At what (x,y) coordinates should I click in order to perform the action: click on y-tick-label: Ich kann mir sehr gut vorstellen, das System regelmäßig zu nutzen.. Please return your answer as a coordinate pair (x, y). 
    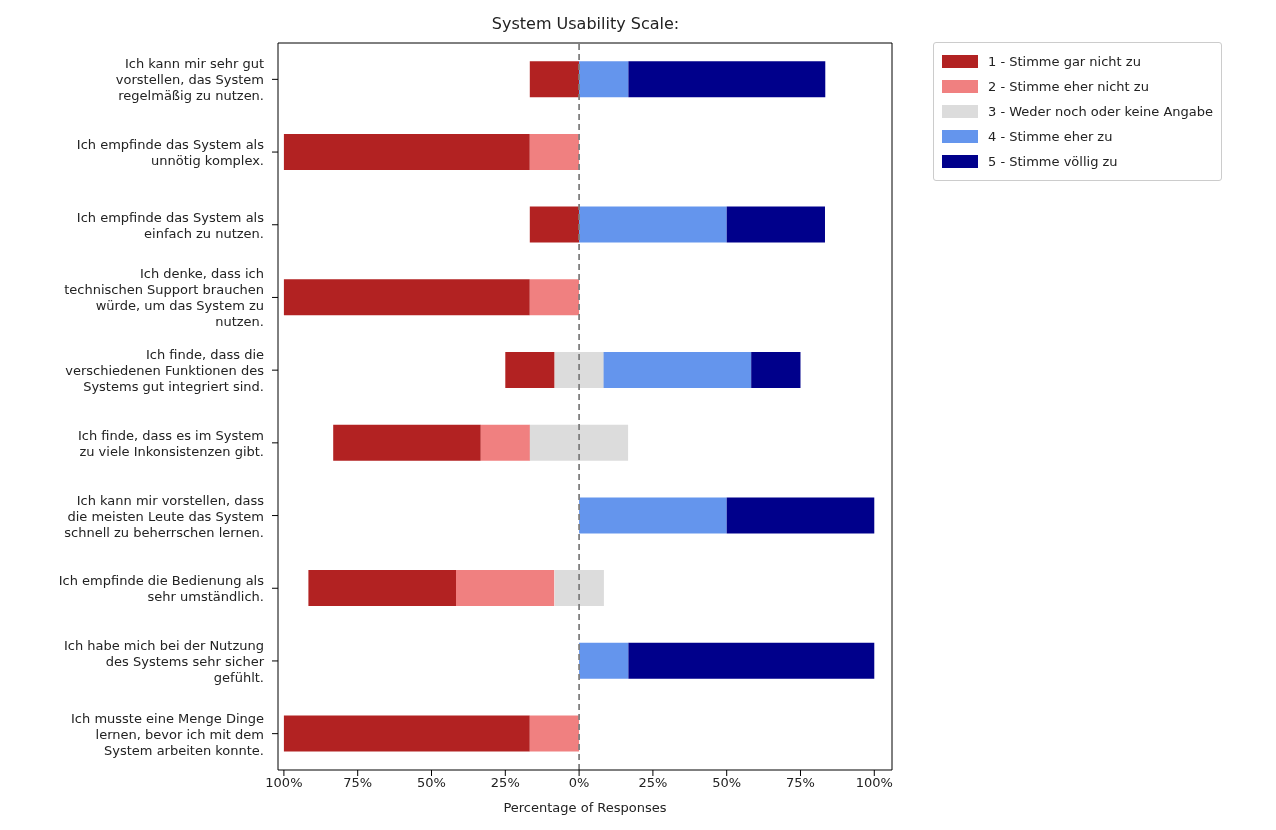
    Looking at the image, I should click on (189, 79).